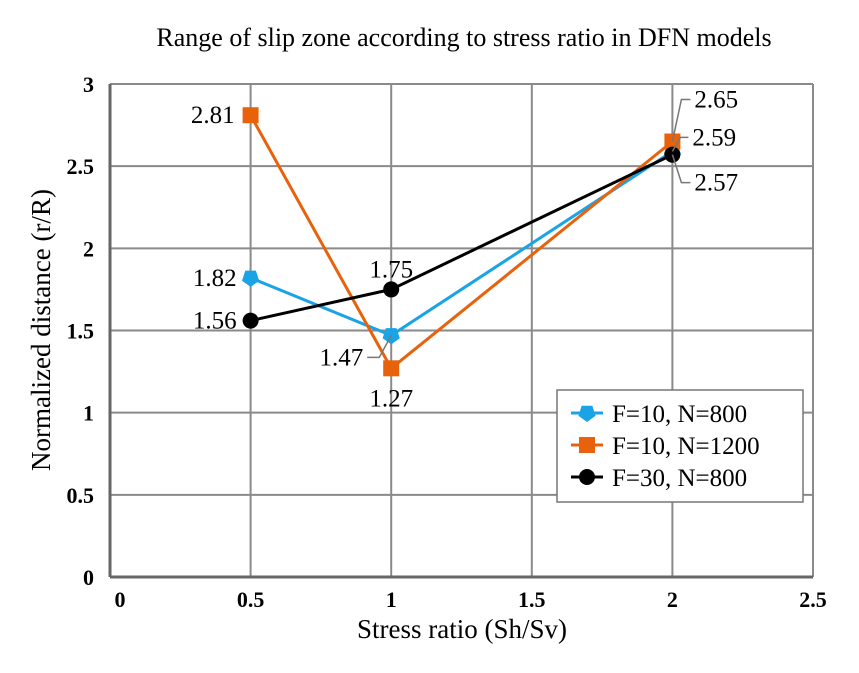 The height and width of the screenshot is (673, 859). Describe the element at coordinates (391, 599) in the screenshot. I see `x-tick-label: 1` at that location.